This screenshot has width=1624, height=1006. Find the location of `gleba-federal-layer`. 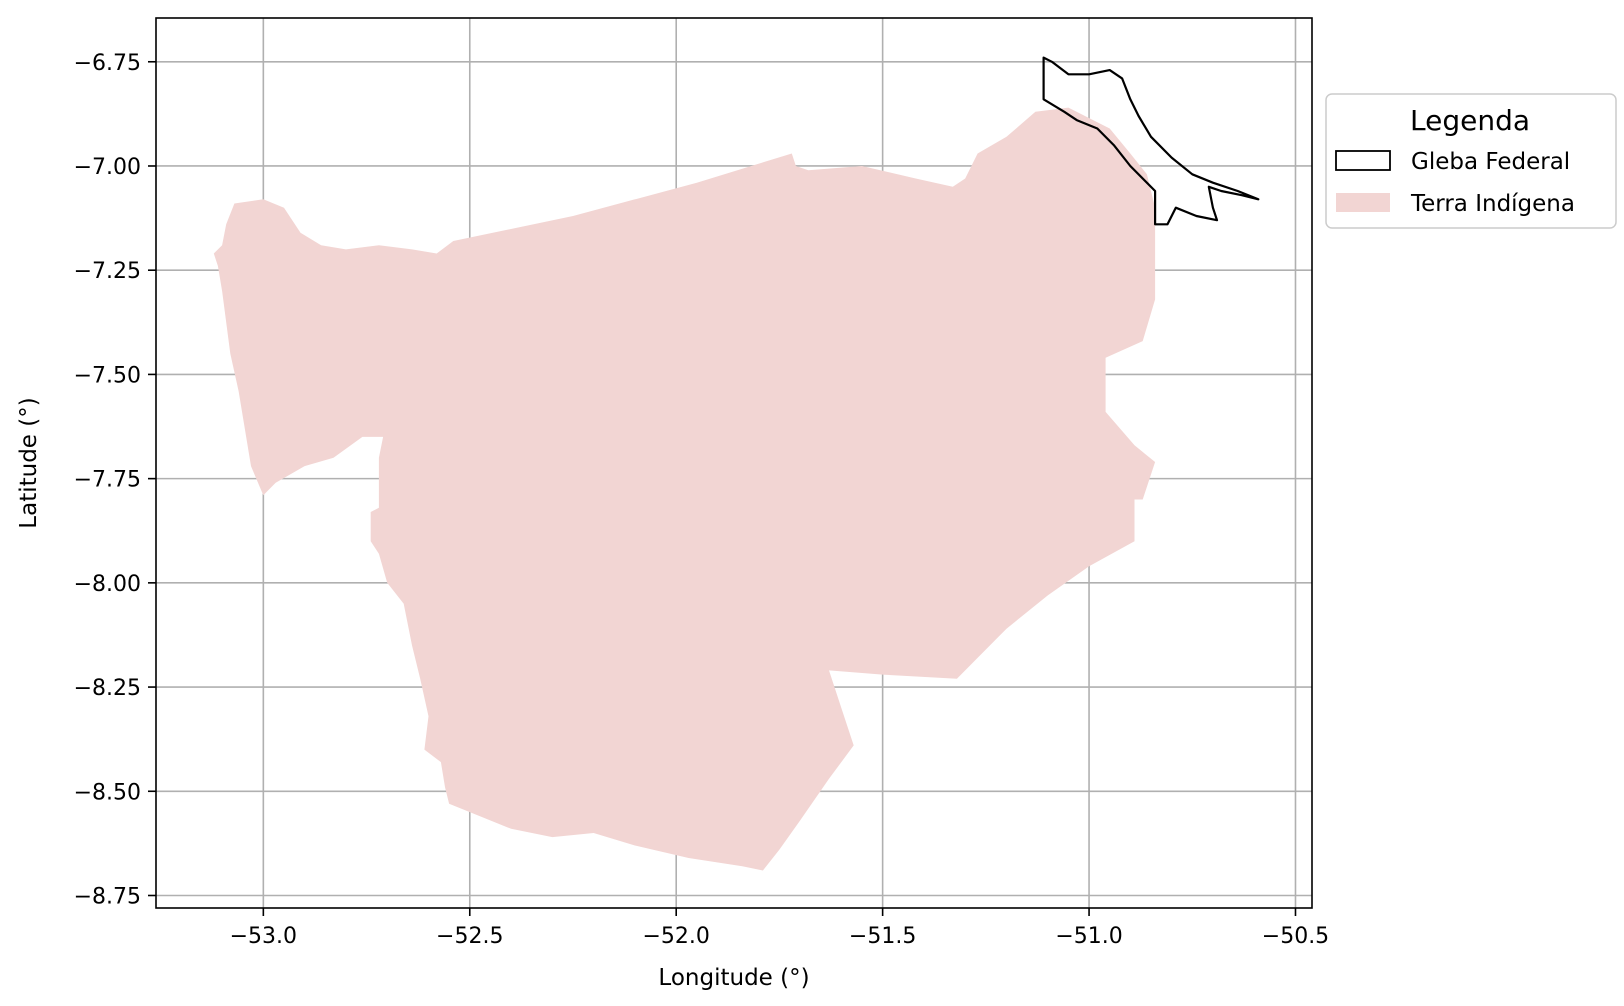

gleba-federal-layer is located at coordinates (1151, 141).